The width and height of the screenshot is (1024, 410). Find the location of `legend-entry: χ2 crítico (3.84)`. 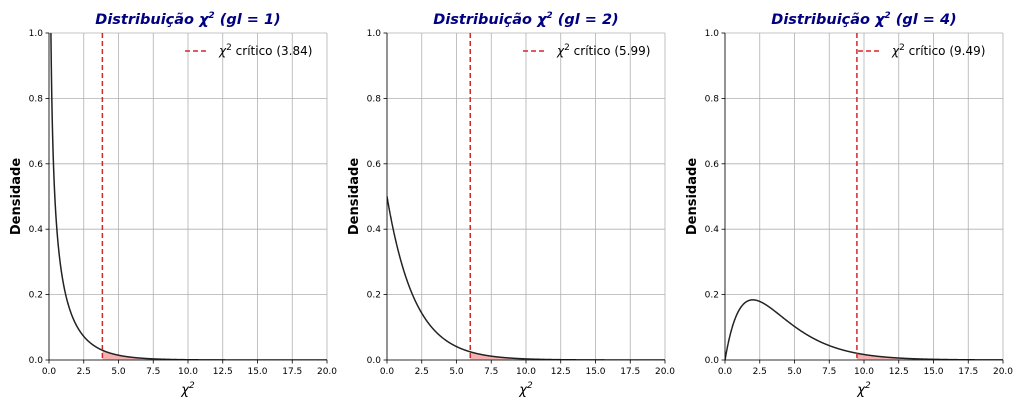

legend-entry: χ2 crítico (3.84) is located at coordinates (265, 50).